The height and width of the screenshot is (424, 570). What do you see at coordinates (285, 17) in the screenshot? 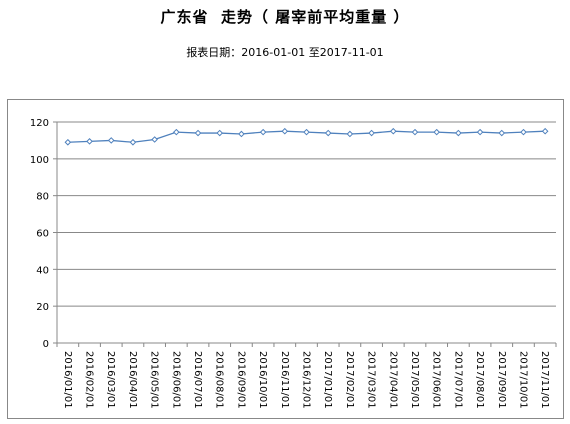
I see `chart-title: 广东省 走势（ 屠宰前平均重量 ）` at bounding box center [285, 17].